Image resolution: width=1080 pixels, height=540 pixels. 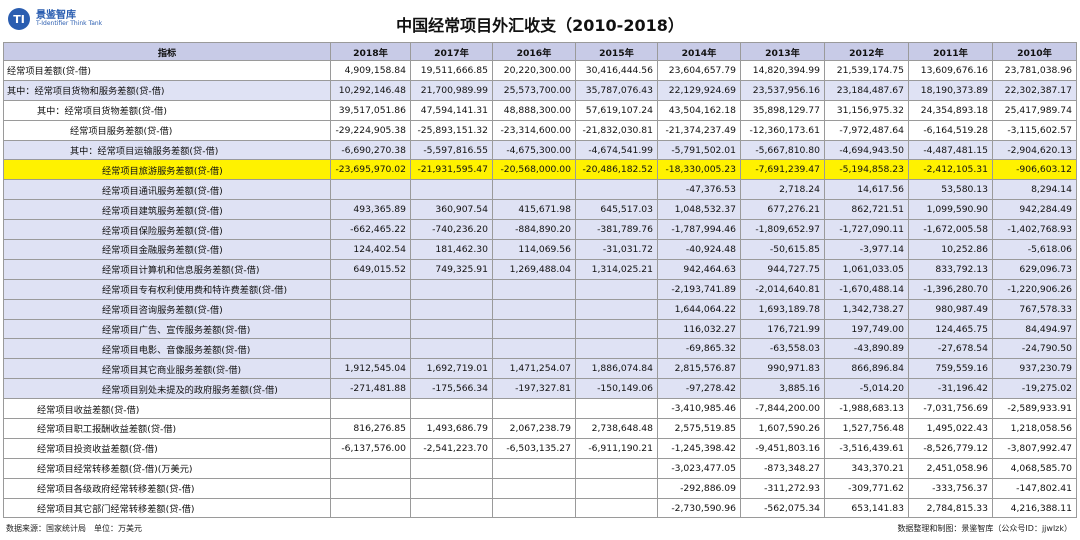 I want to click on table-cell: -69,865.32, so click(x=699, y=349).